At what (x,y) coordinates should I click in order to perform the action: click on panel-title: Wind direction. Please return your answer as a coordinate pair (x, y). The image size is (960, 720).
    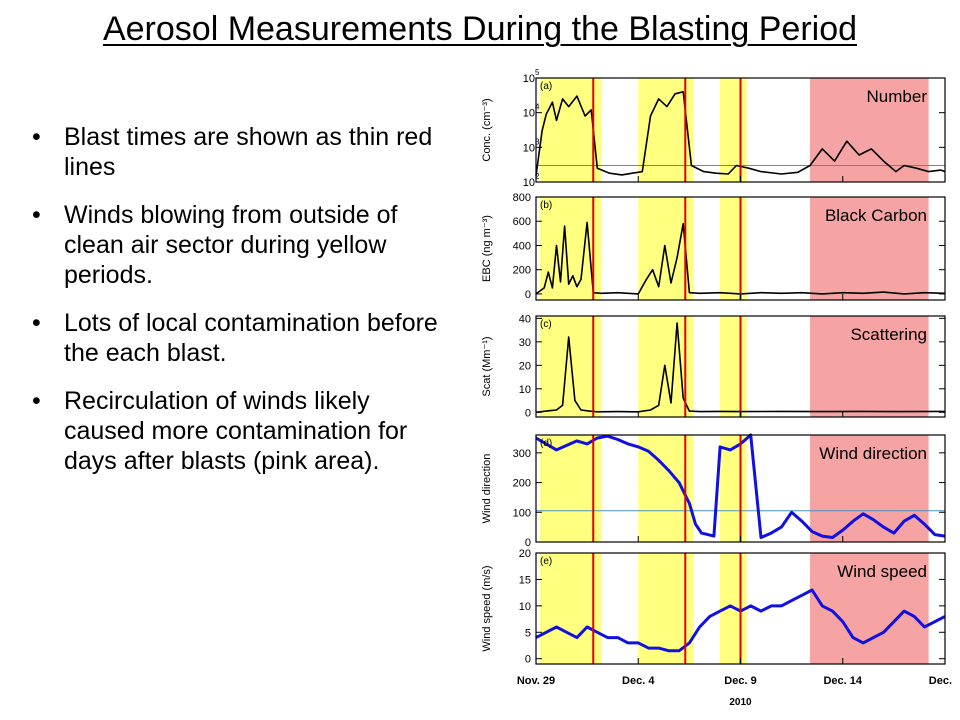
    Looking at the image, I should click on (873, 453).